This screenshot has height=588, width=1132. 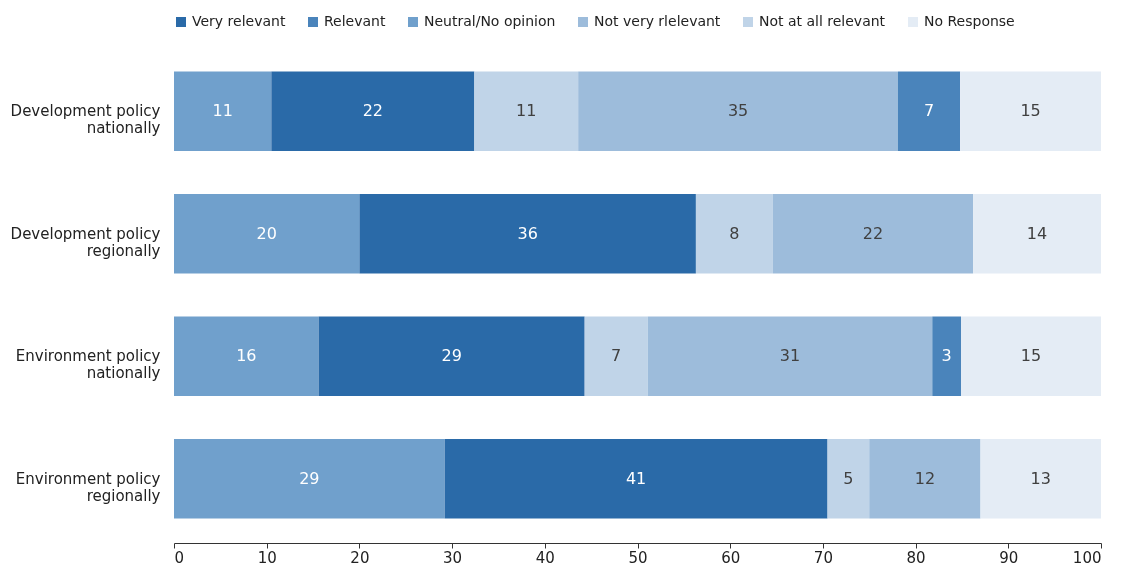 What do you see at coordinates (453, 557) in the screenshot?
I see `x-tick-label: 30` at bounding box center [453, 557].